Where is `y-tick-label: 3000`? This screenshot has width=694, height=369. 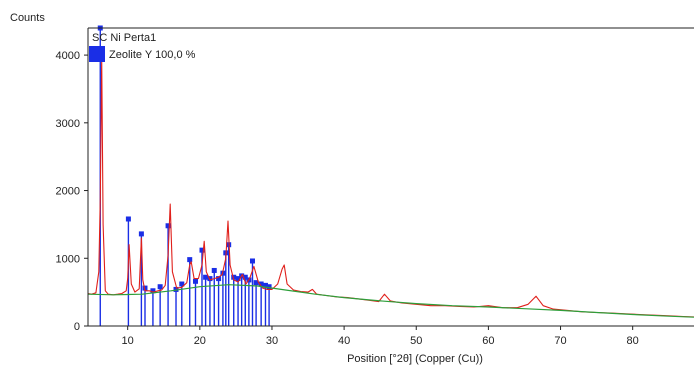 y-tick-label: 3000 is located at coordinates (68, 124).